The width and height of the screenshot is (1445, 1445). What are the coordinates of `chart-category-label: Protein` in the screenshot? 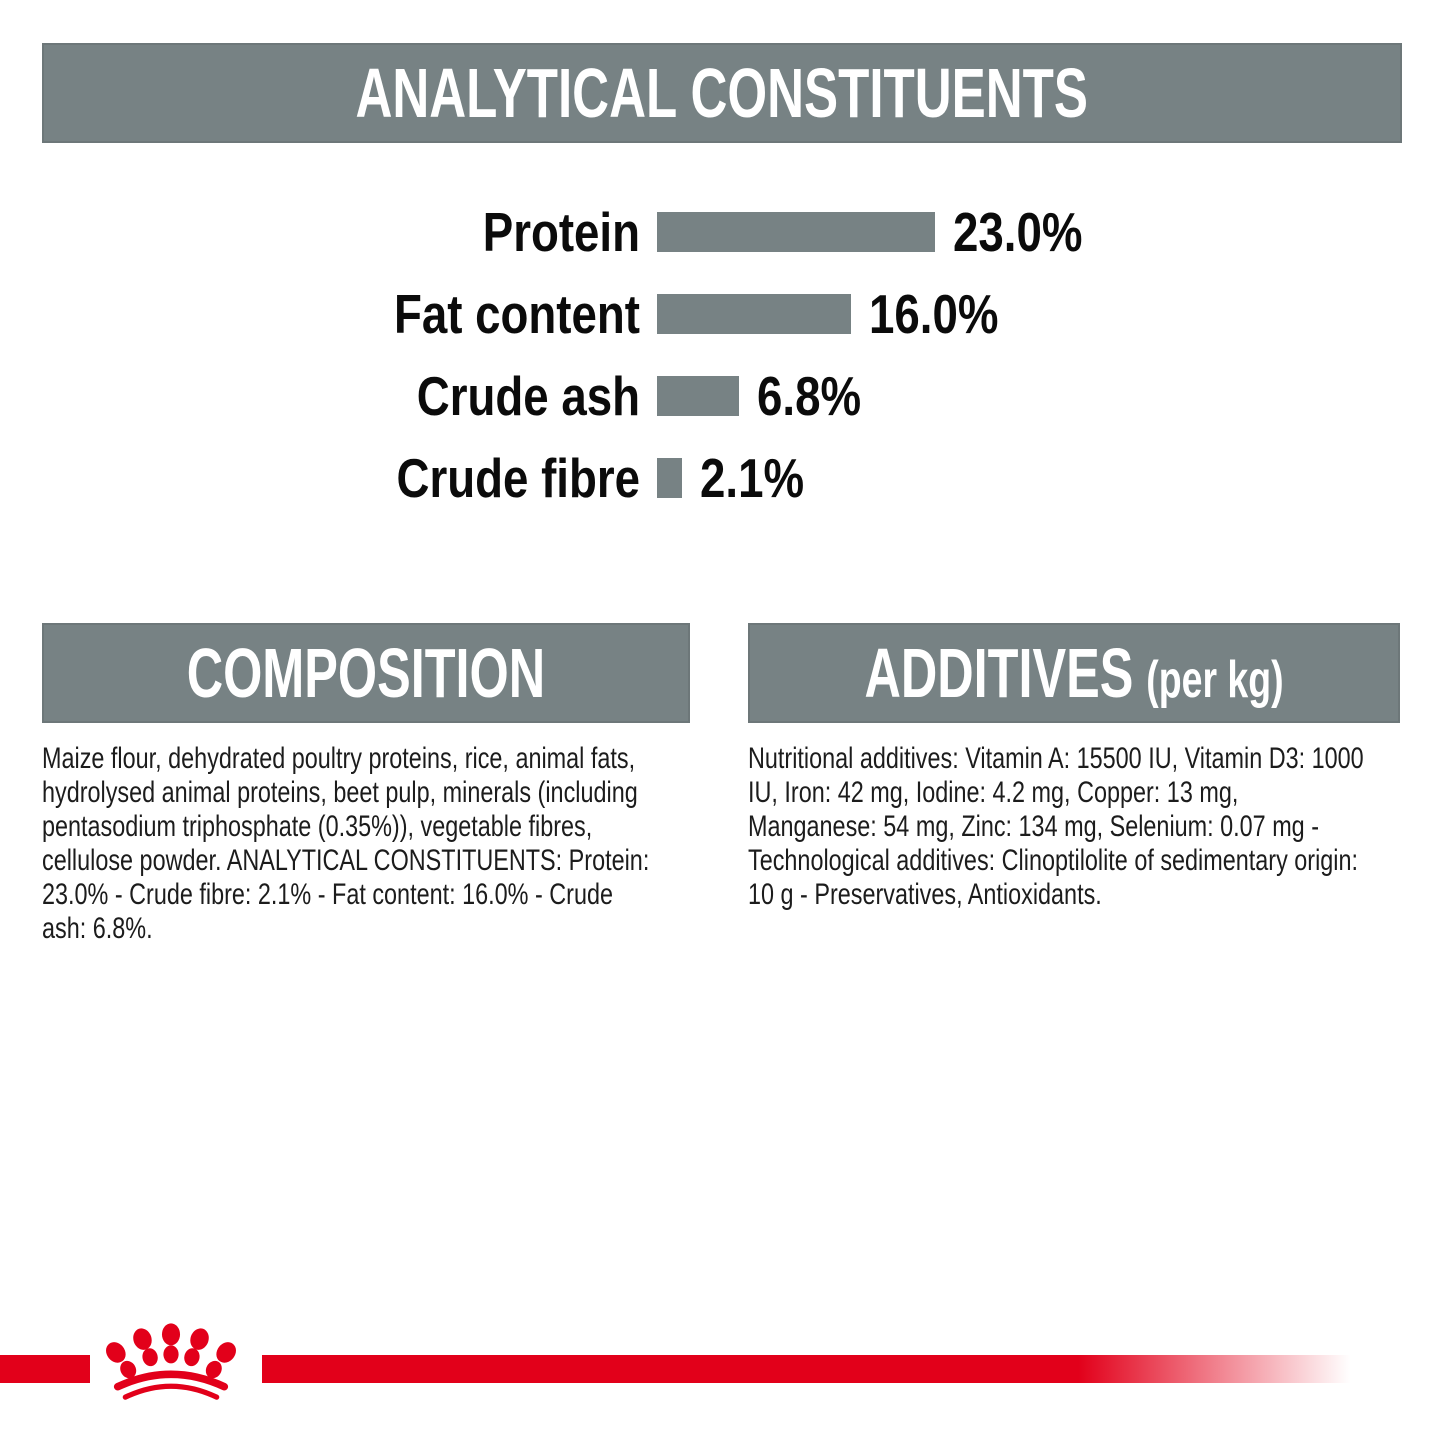 It's located at (561, 232).